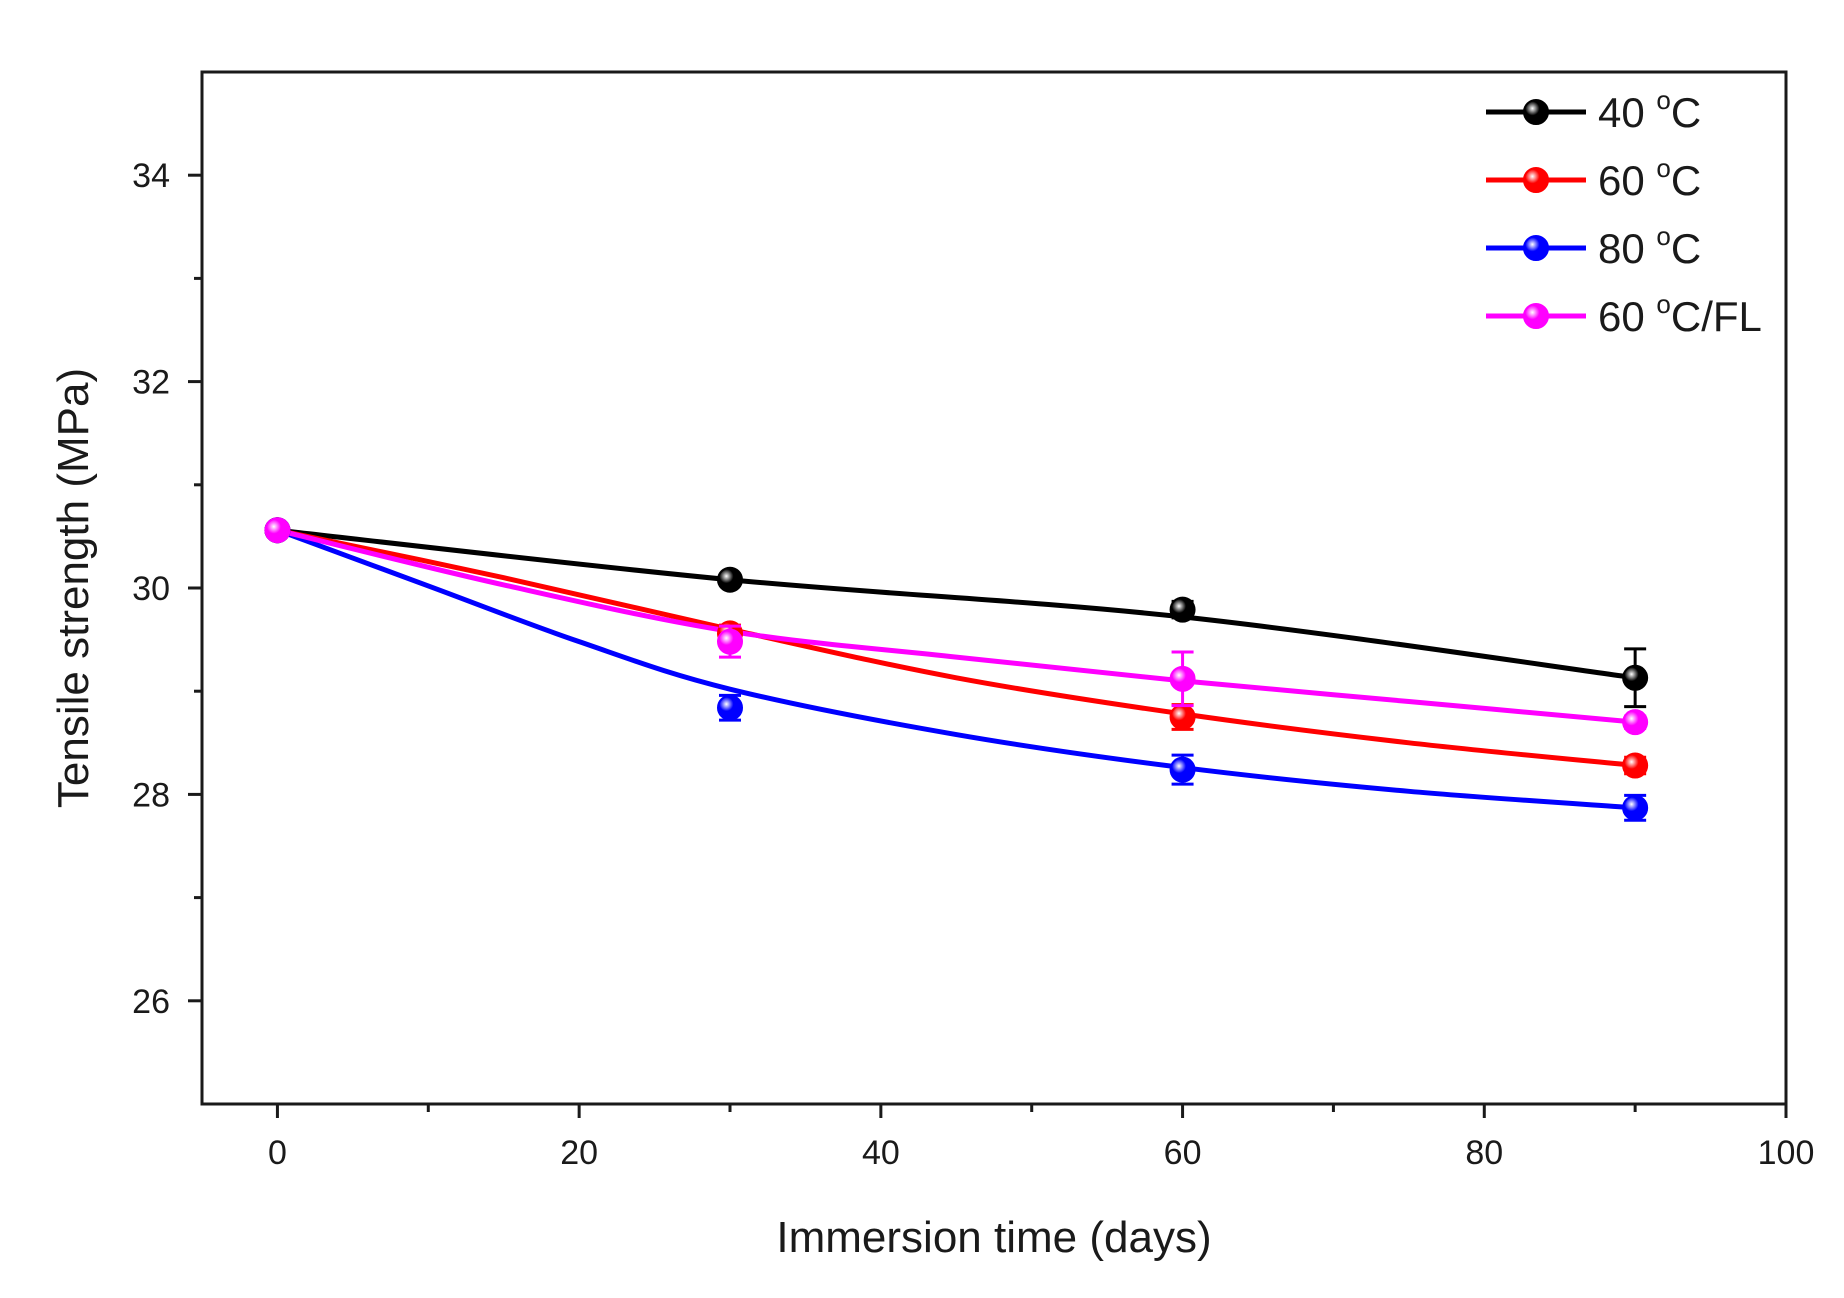 The height and width of the screenshot is (1298, 1844). I want to click on x-tick-label: 20, so click(579, 1153).